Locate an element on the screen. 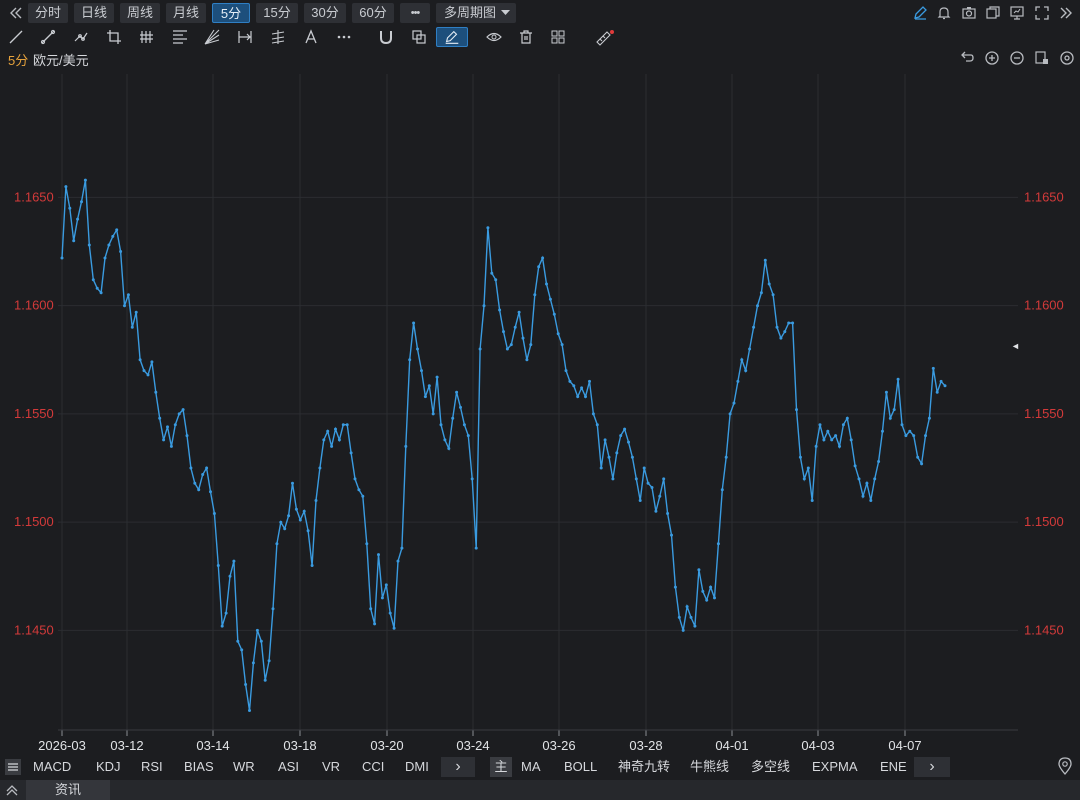  tab-vr: VR is located at coordinates (331, 766).